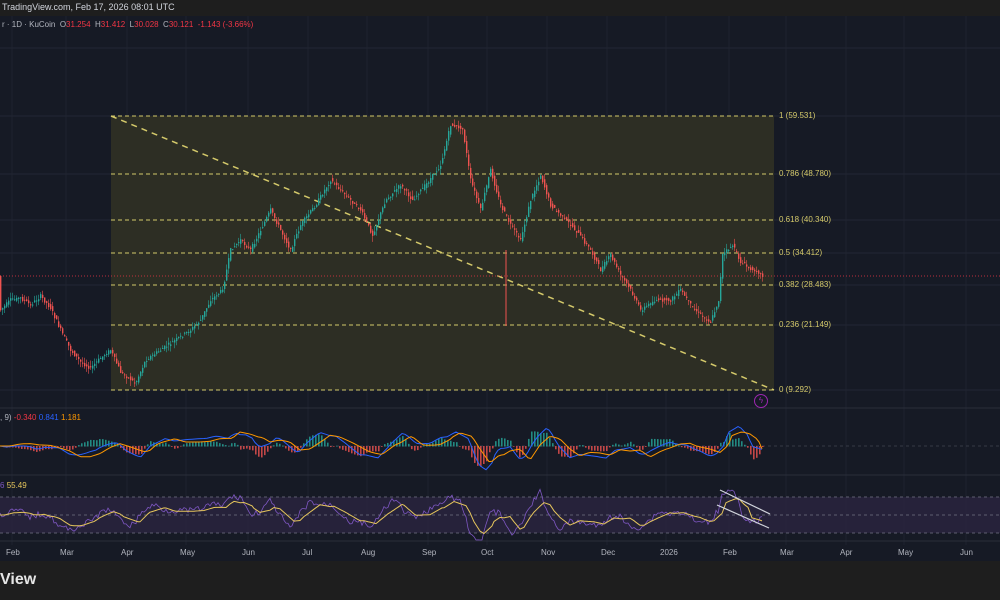 The height and width of the screenshot is (600, 1000). Describe the element at coordinates (966, 552) in the screenshot. I see `time-axis-label: Jun` at that location.